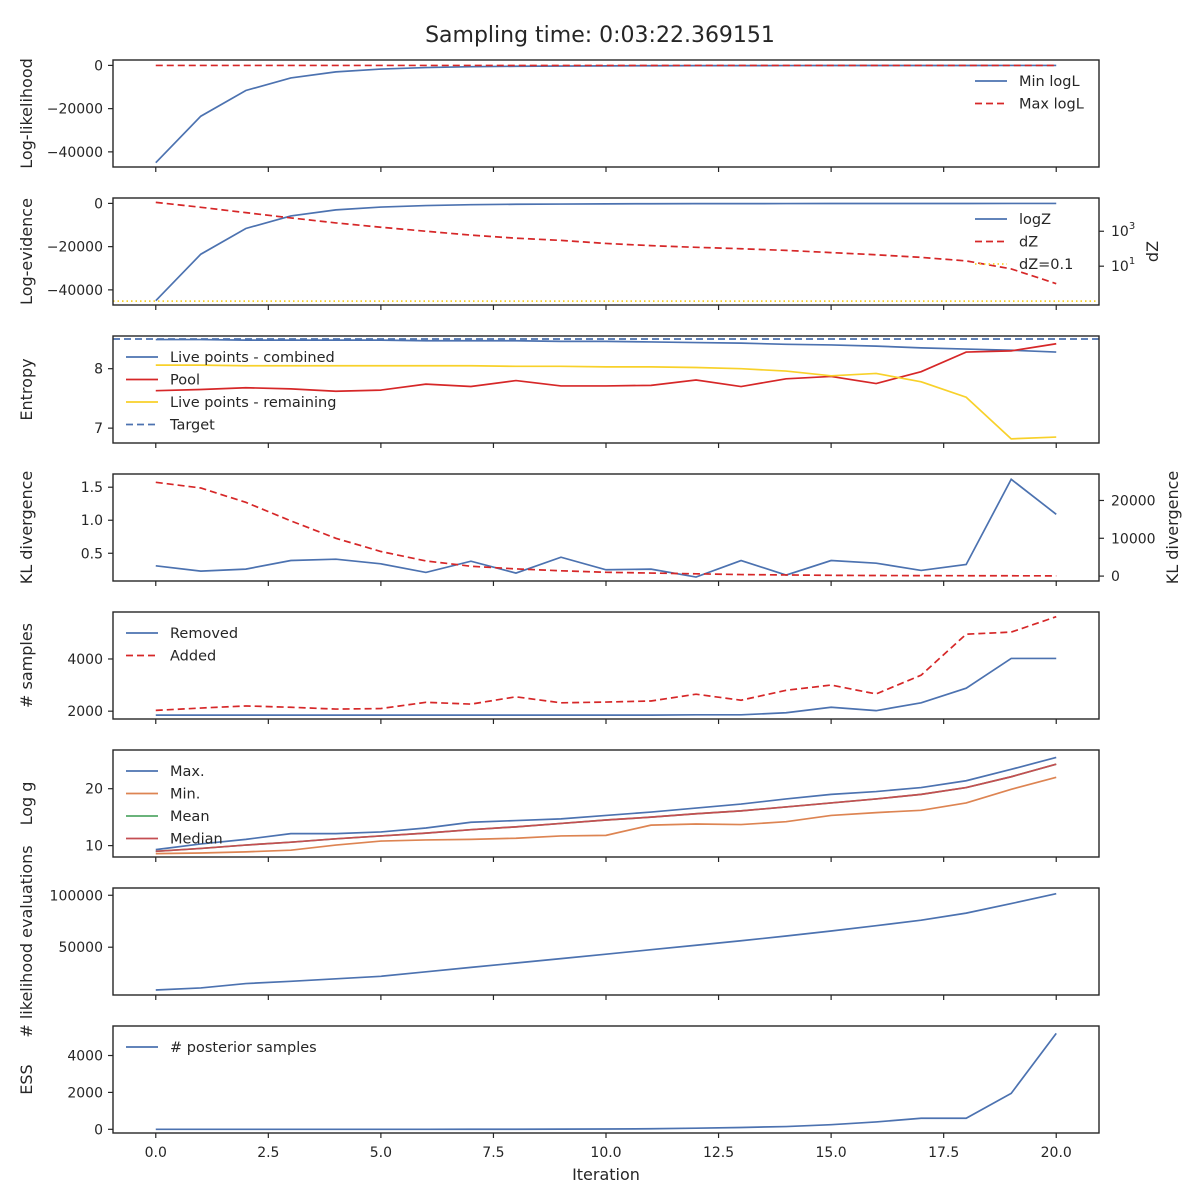 This screenshot has width=1200, height=1200. What do you see at coordinates (26, 113) in the screenshot?
I see `y-axis-label: Log-likelihood` at bounding box center [26, 113].